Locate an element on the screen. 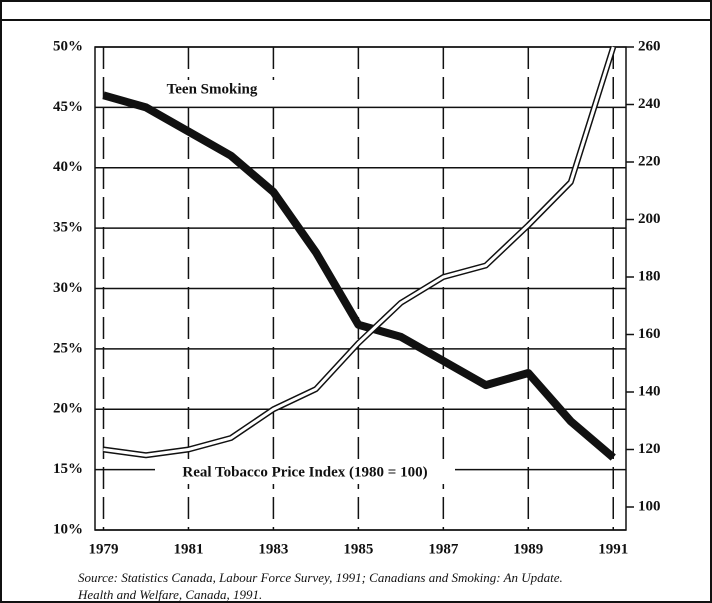 This screenshot has width=712, height=603. source-line: Health and Welfare, Canada, 1991. is located at coordinates (169, 594).